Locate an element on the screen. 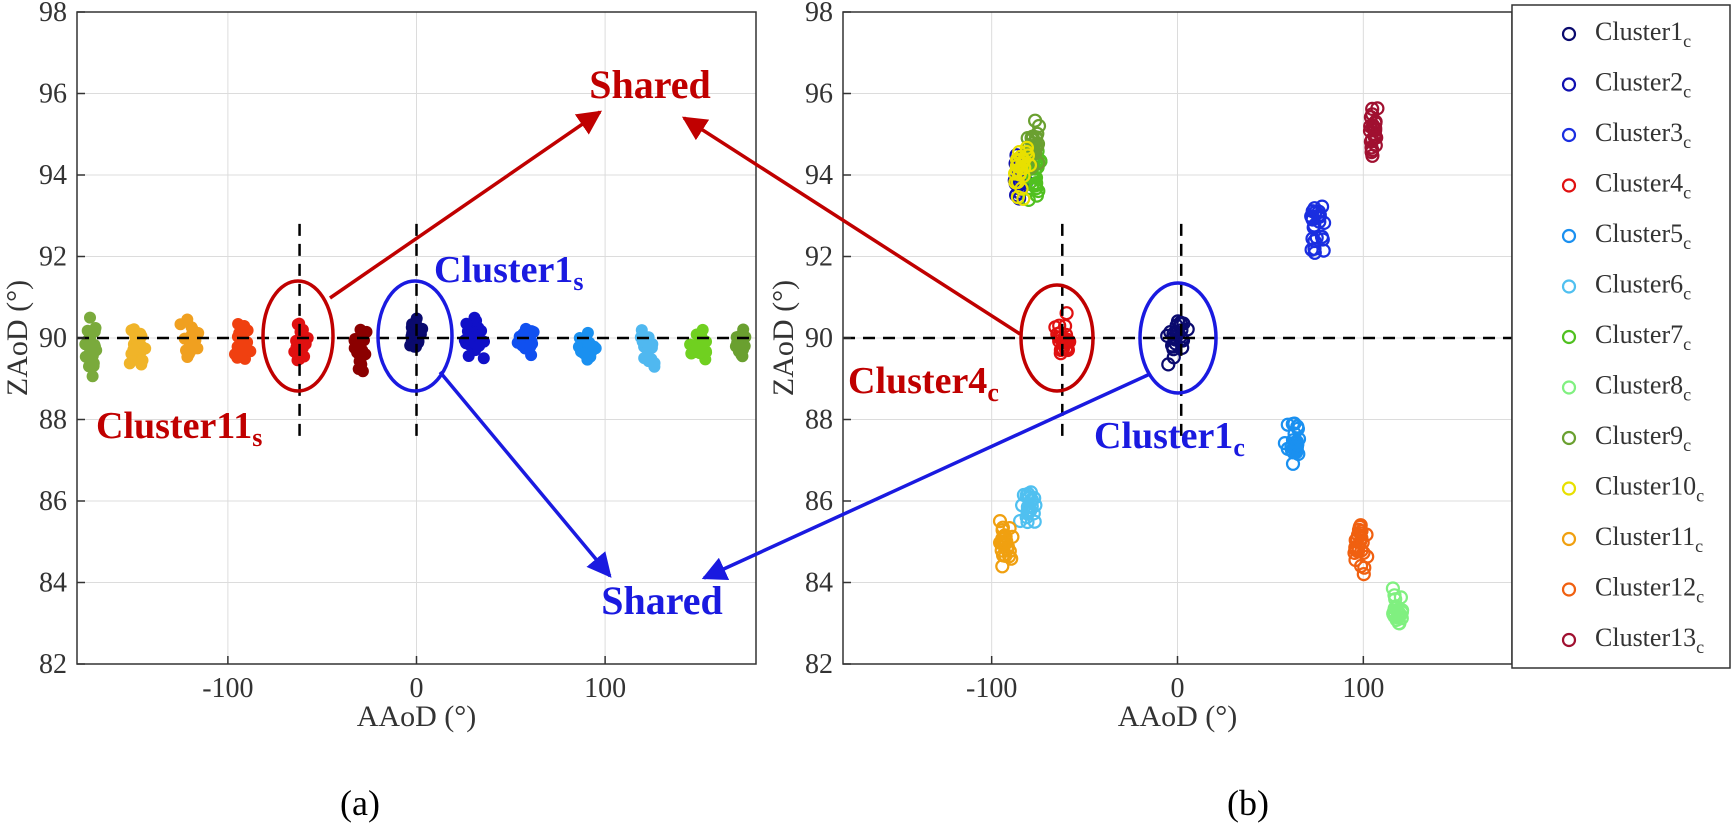 Image resolution: width=1734 pixels, height=837 pixels. legend-label-12: Cluster12c is located at coordinates (1649, 590).